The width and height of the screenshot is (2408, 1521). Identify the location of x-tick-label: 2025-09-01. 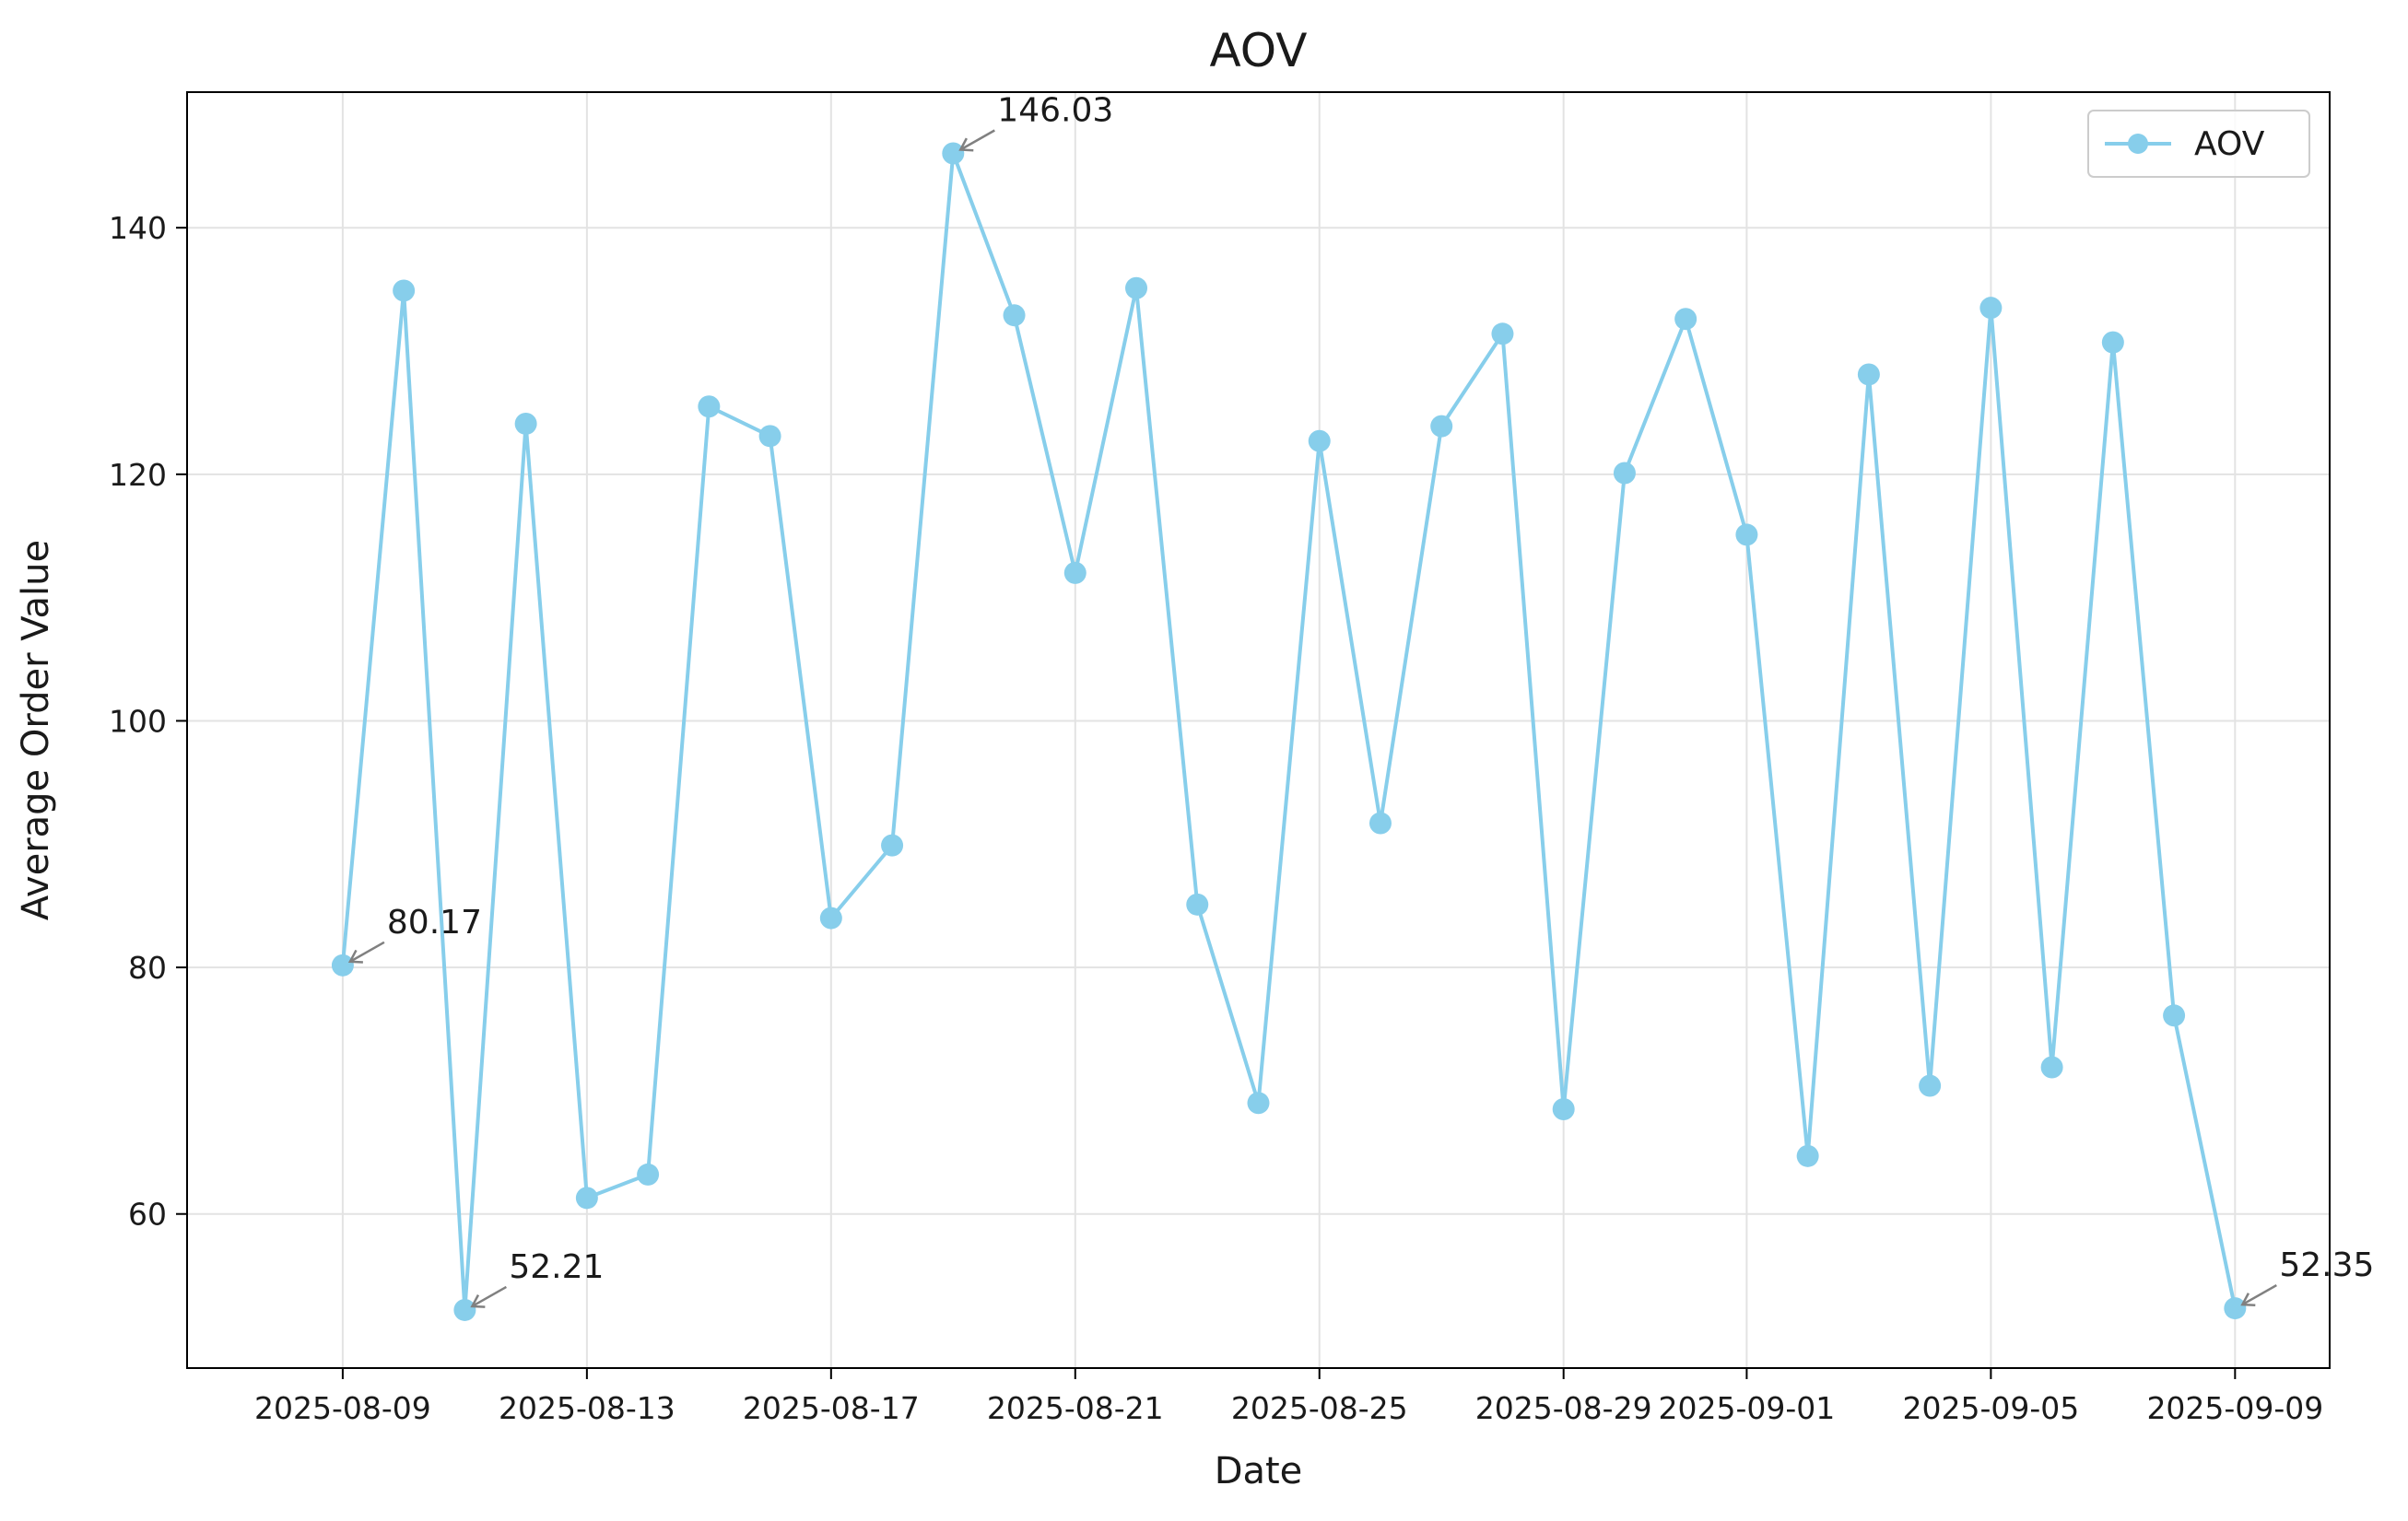
(1747, 1408).